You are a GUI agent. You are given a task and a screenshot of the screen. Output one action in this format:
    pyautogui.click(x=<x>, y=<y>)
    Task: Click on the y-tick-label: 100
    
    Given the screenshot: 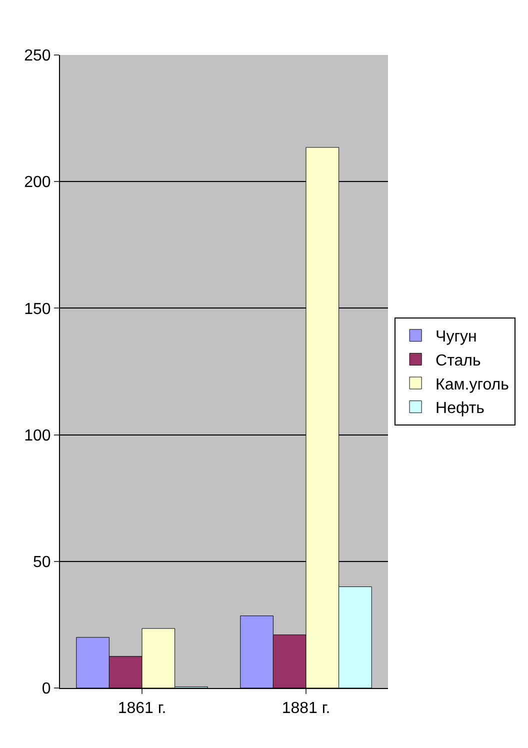 What is the action you would take?
    pyautogui.click(x=37, y=435)
    